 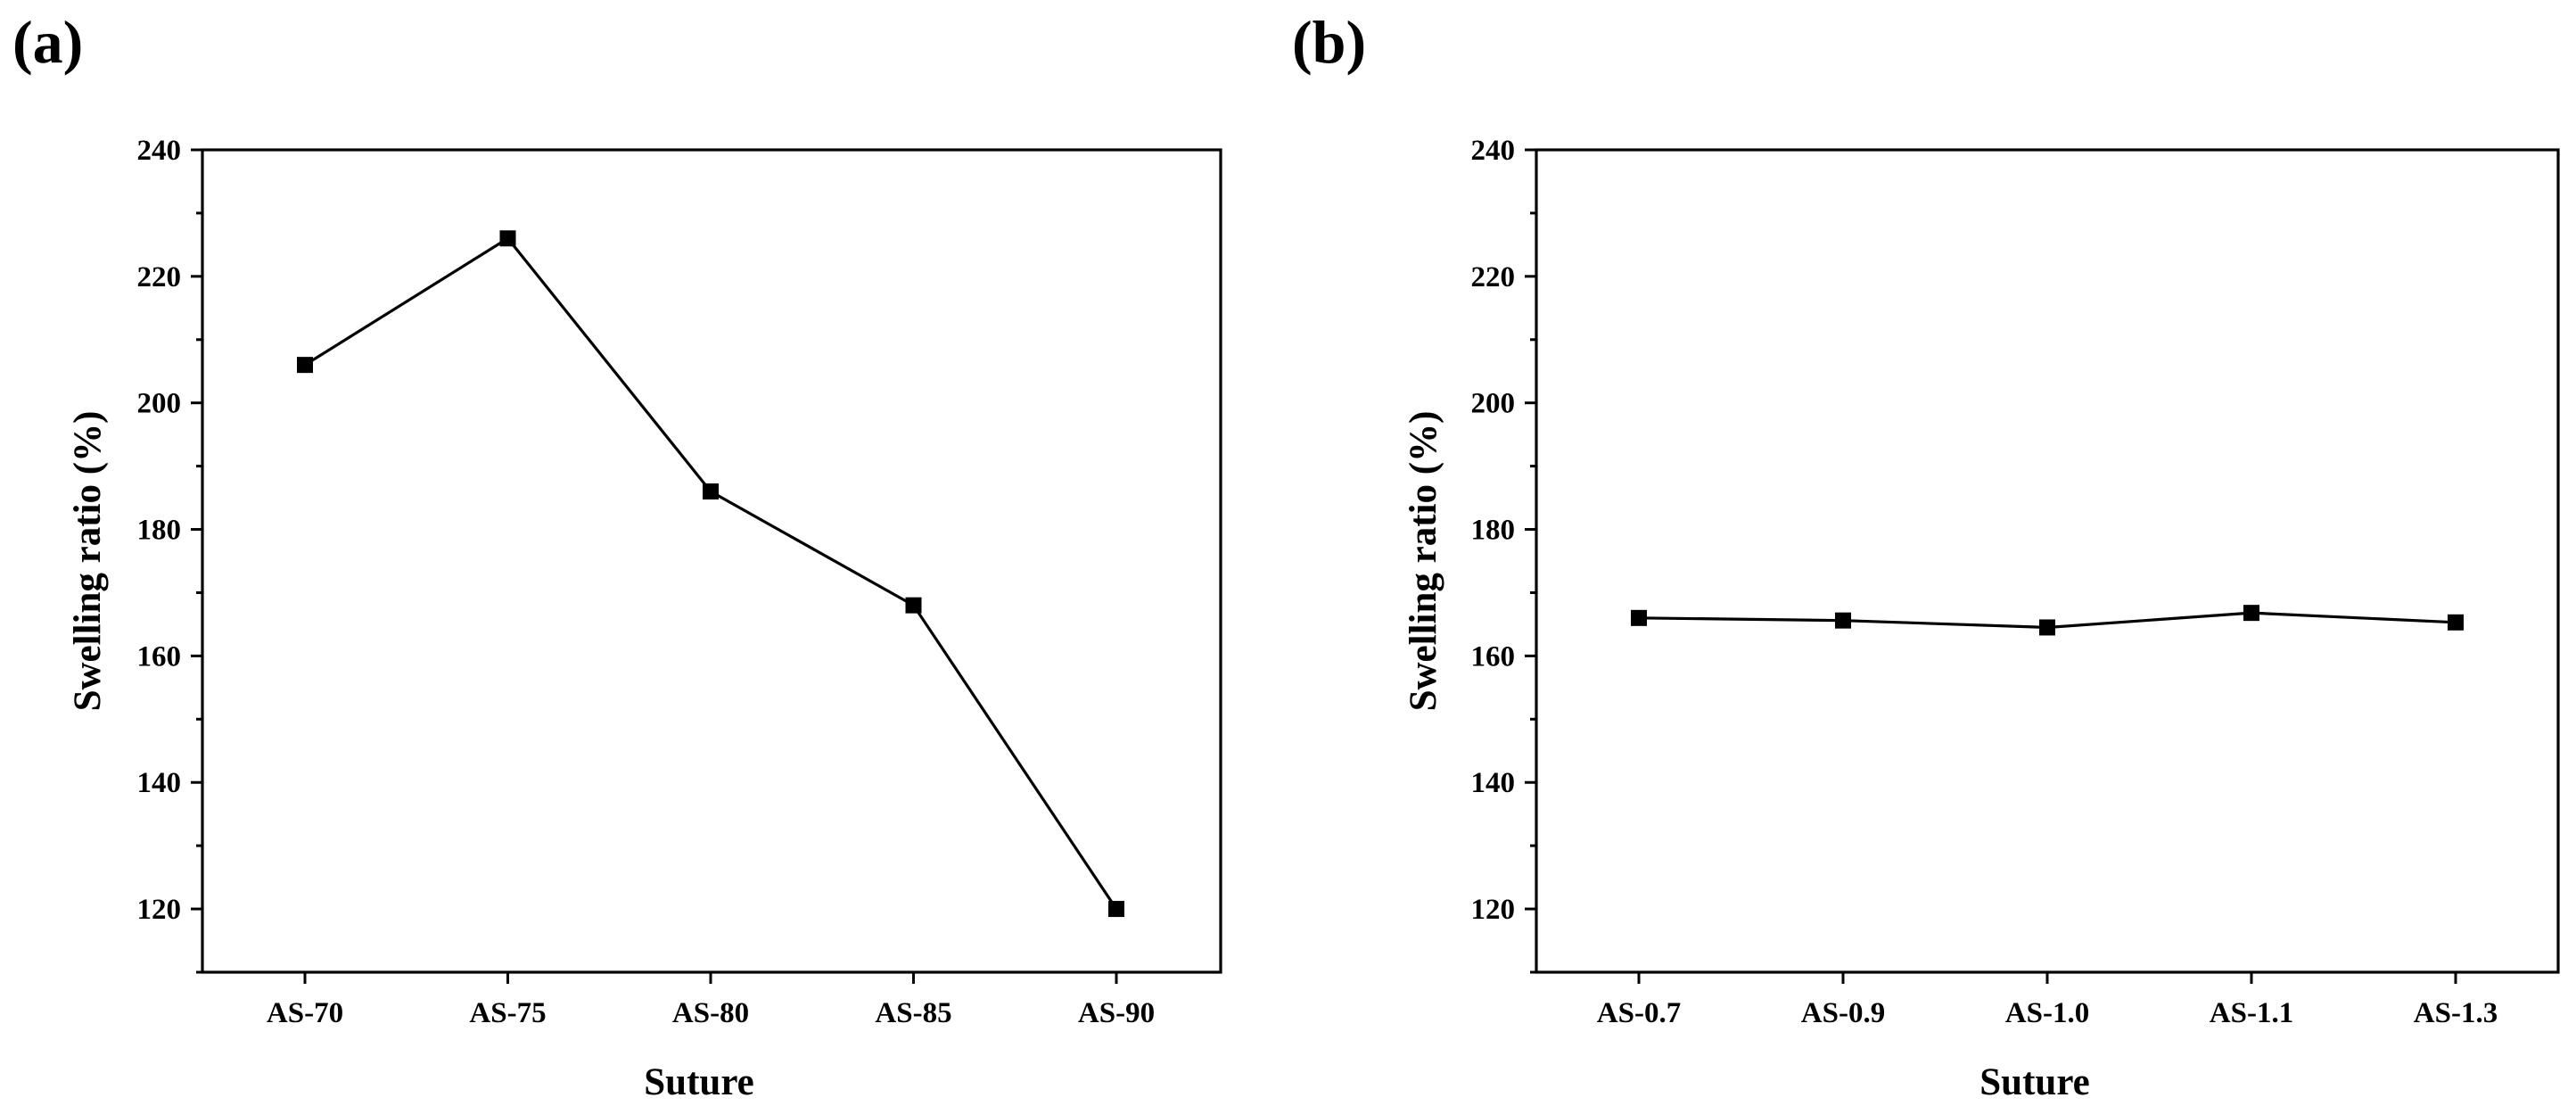 I want to click on x-tick-label: AS-90, so click(x=1116, y=1013).